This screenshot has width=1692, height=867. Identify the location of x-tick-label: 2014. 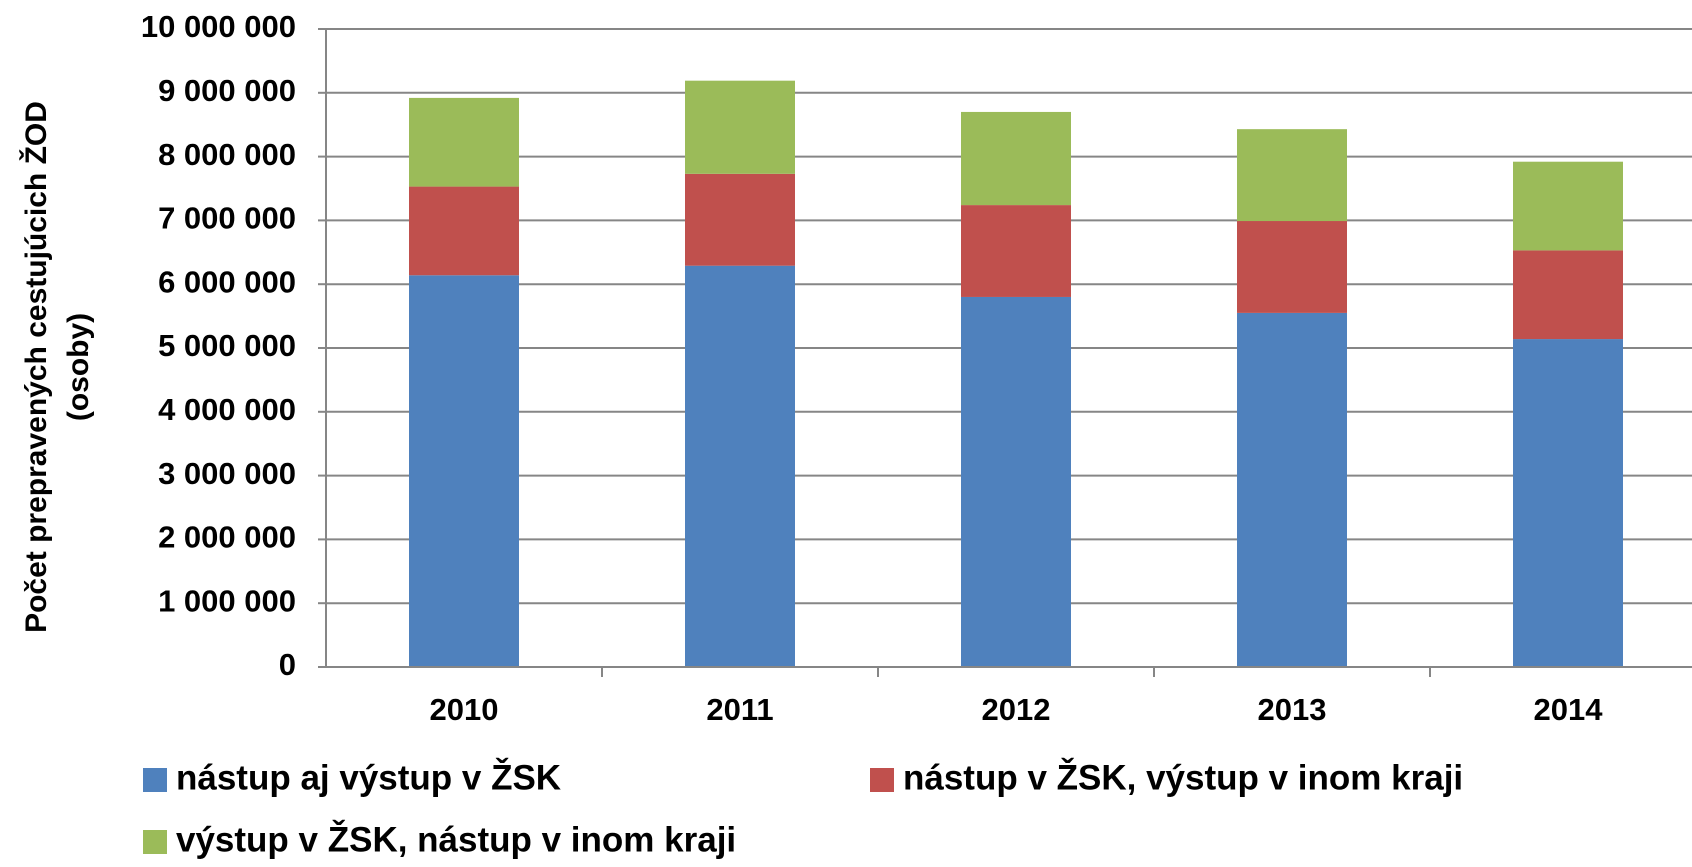
(1569, 709).